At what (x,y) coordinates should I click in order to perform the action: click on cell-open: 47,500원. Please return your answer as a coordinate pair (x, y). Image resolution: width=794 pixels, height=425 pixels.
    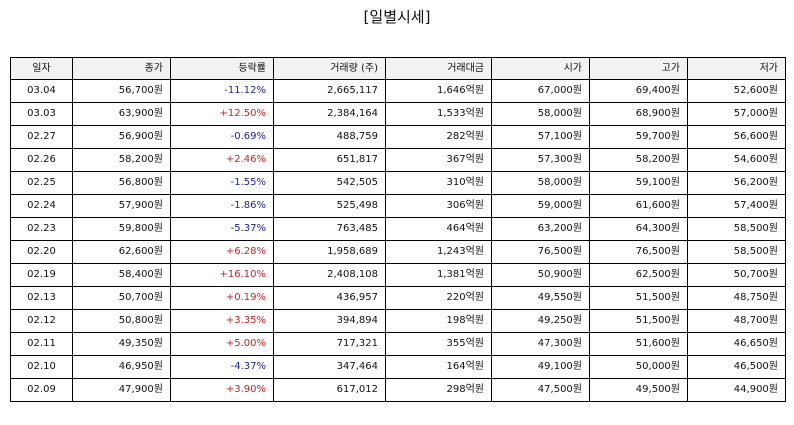
    Looking at the image, I should click on (540, 390).